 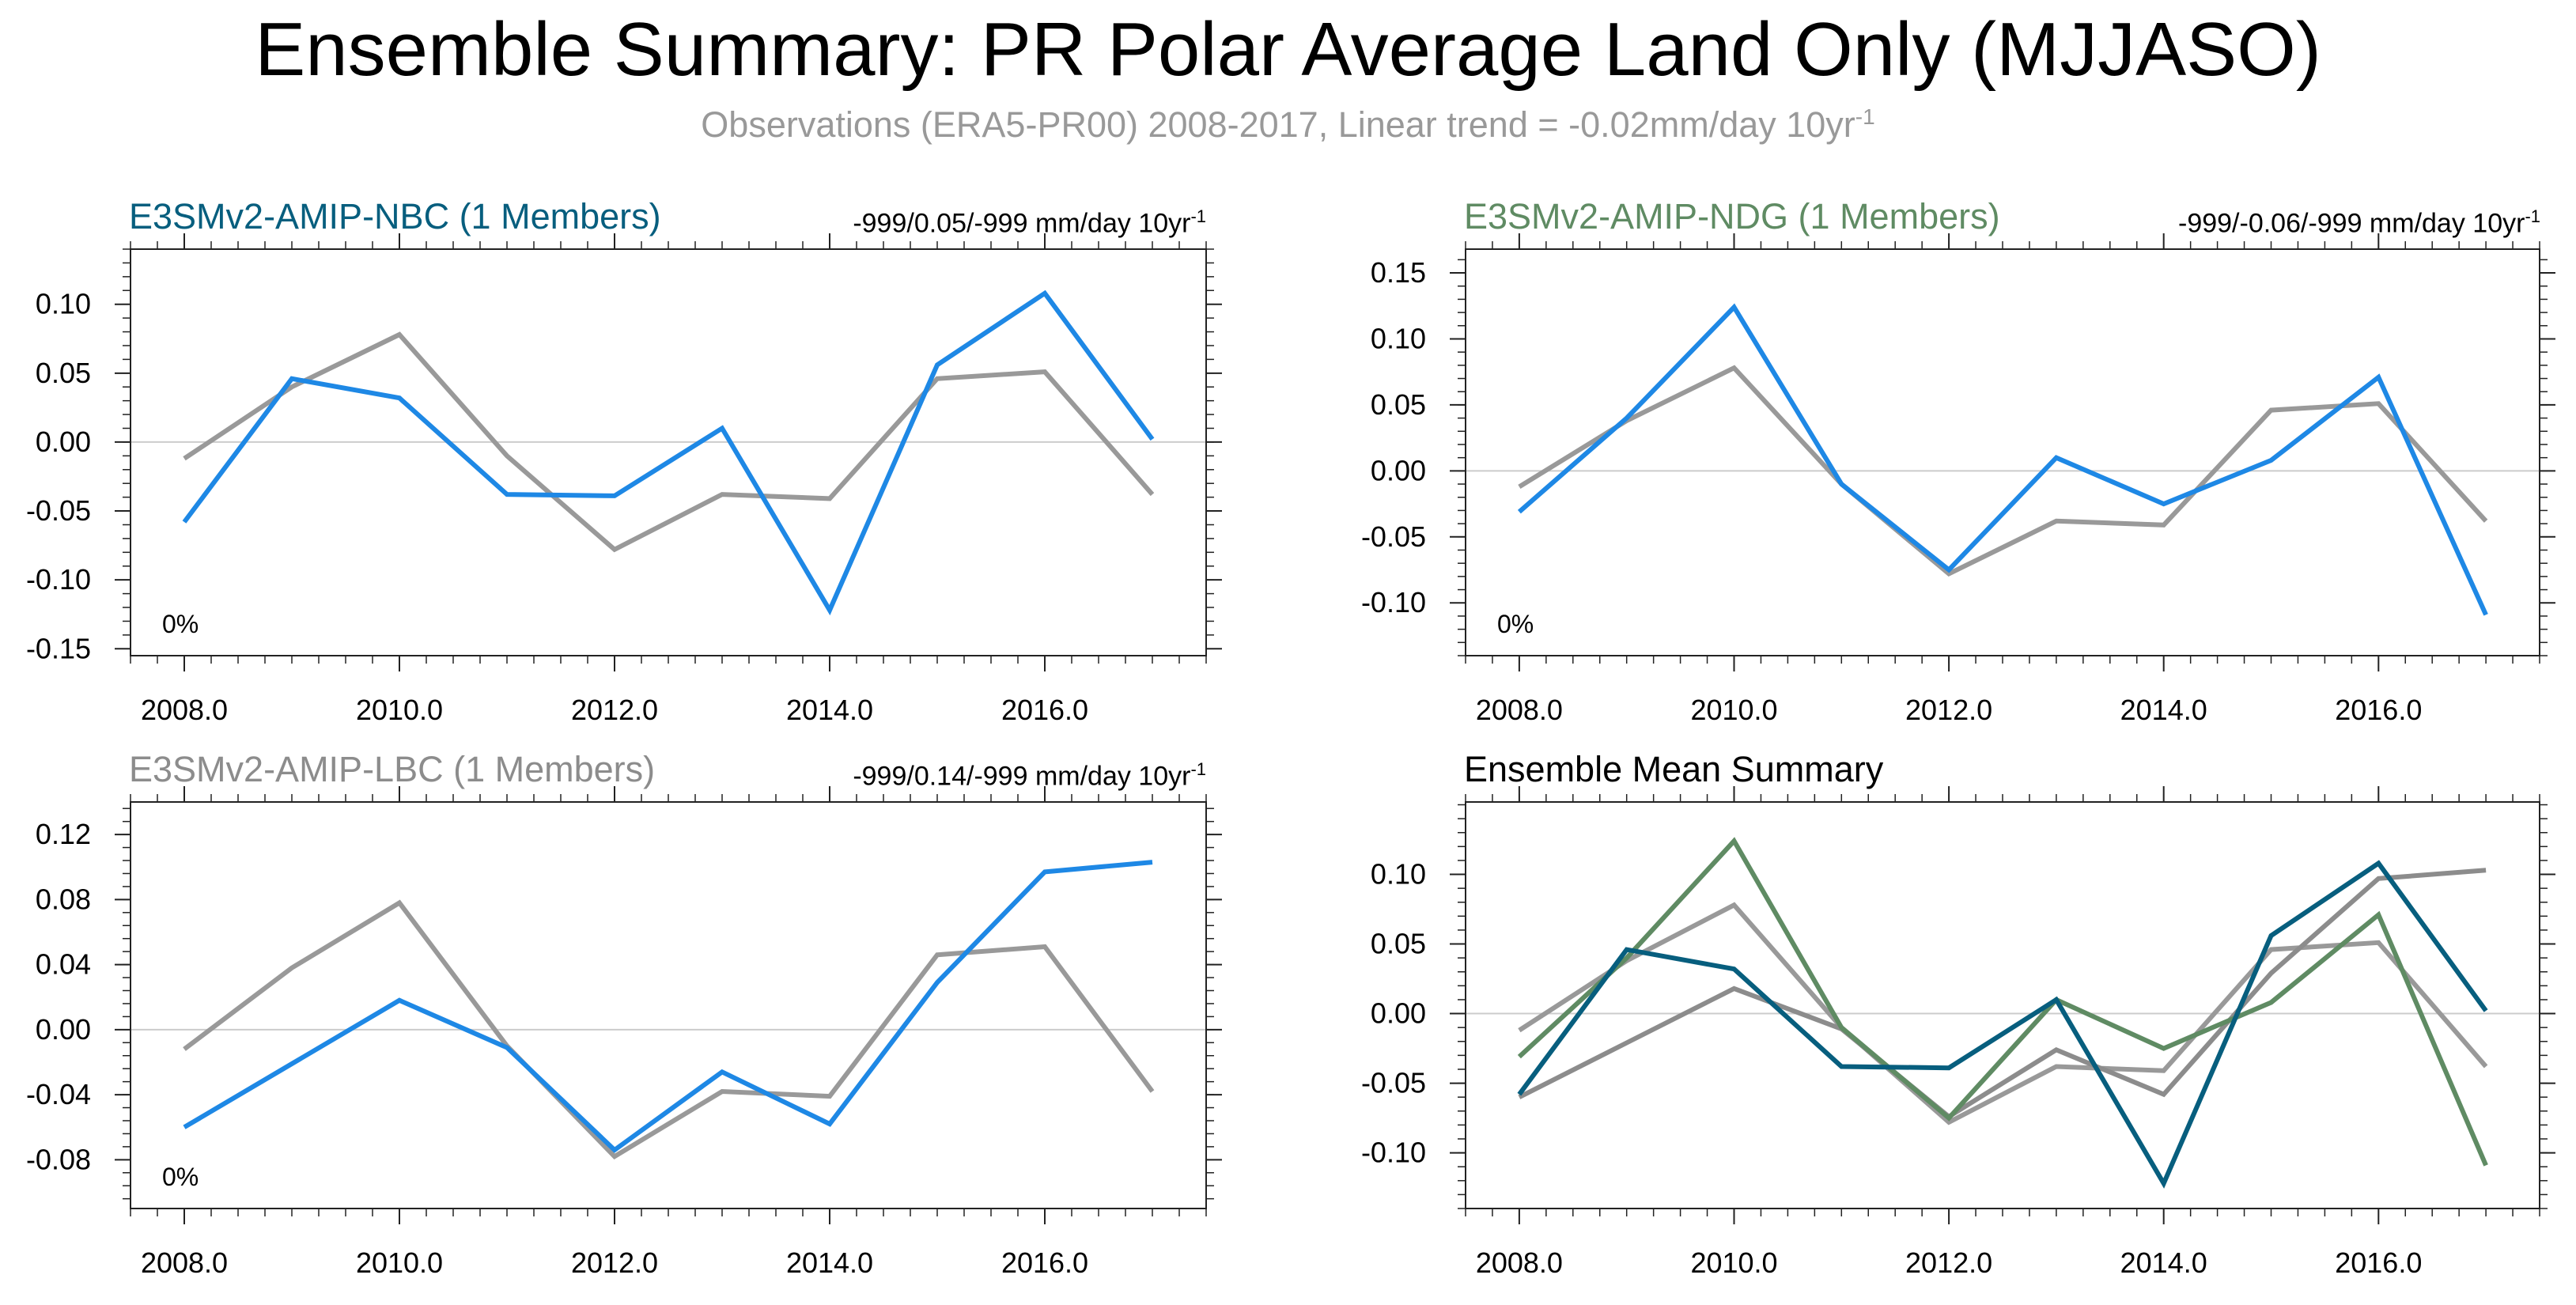 I want to click on y-tick-label: 0.12, so click(x=63, y=834).